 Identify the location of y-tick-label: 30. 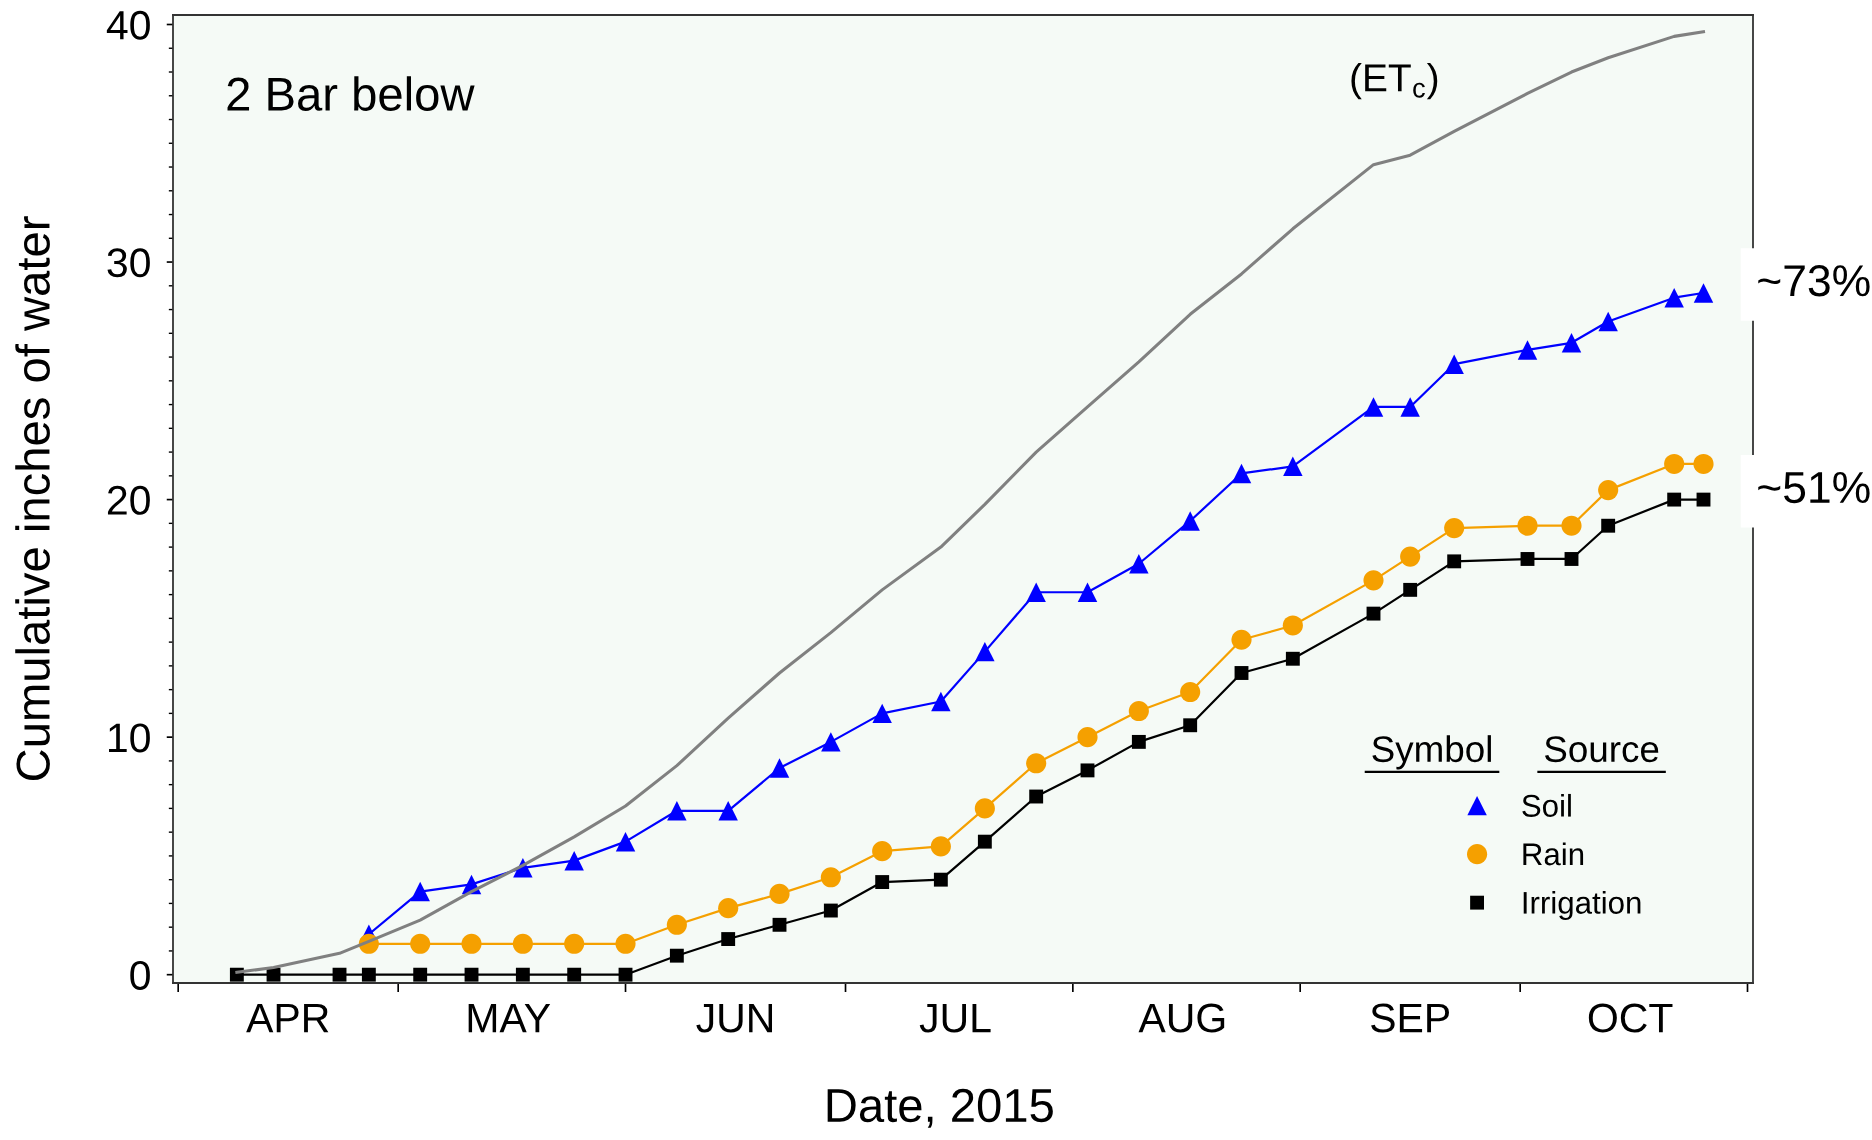
(128, 263).